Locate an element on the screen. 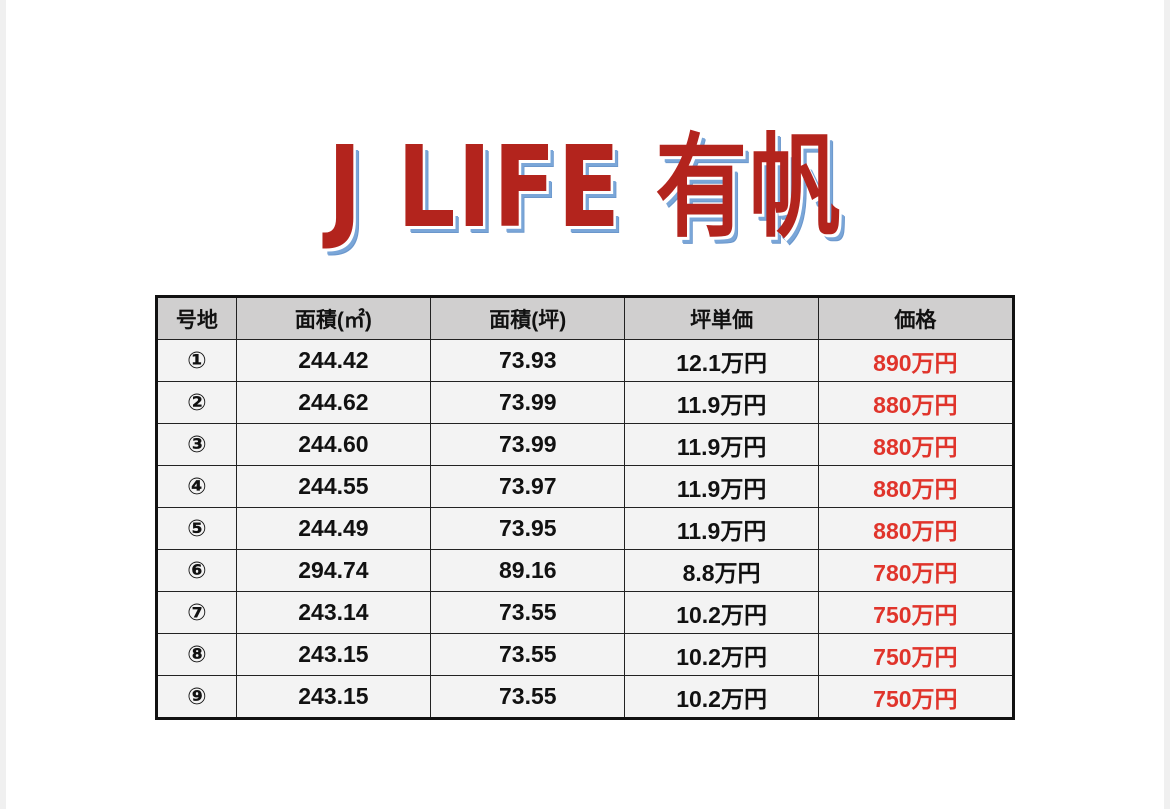 The width and height of the screenshot is (1170, 809). header-area-tsubo: 面積(坪) is located at coordinates (528, 318).